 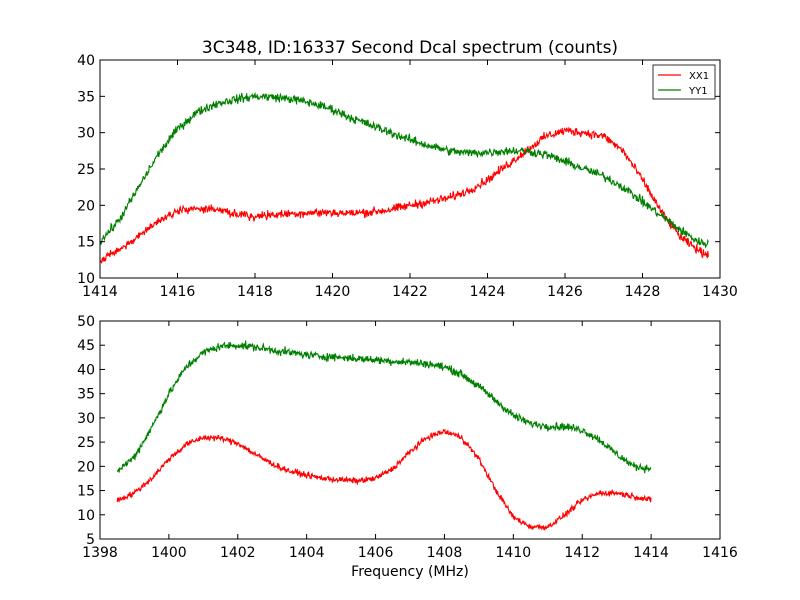 I want to click on x-tick-label: 1418, so click(x=255, y=292).